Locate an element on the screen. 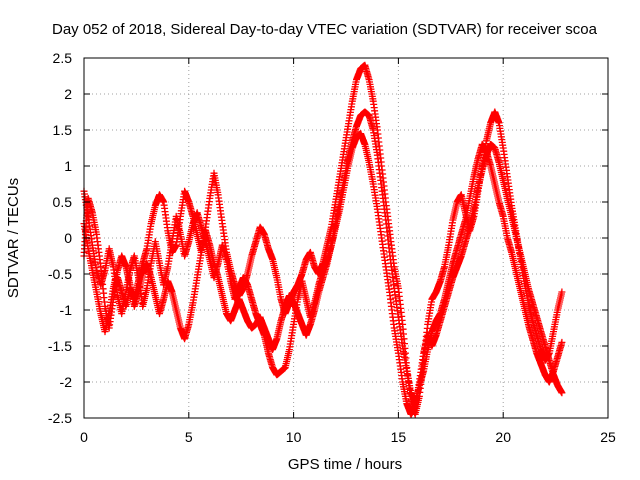  y-tick-label: 0.5 is located at coordinates (63, 202).